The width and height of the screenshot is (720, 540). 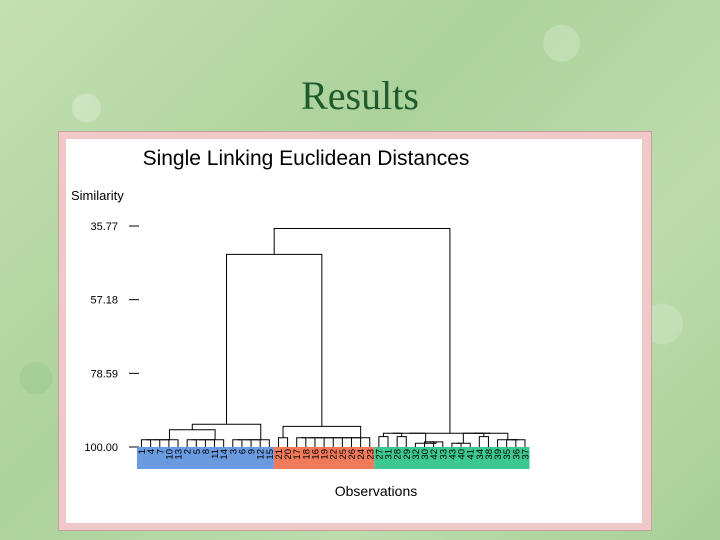 I want to click on leaf-label: 13, so click(x=179, y=454).